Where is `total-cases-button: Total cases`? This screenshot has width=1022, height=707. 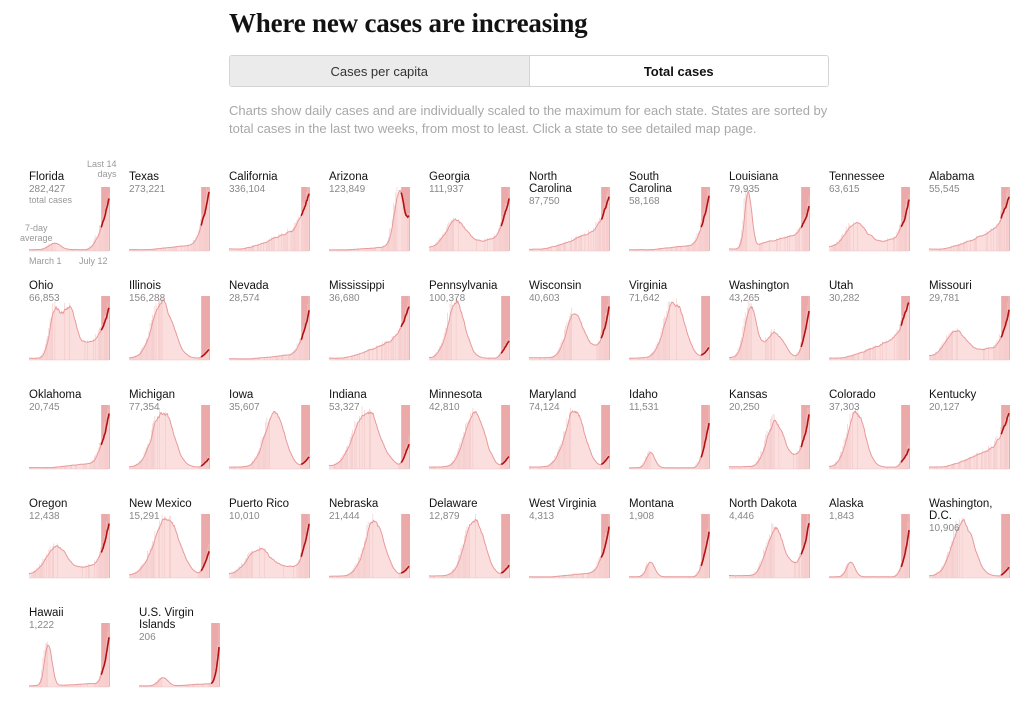
total-cases-button: Total cases is located at coordinates (678, 71).